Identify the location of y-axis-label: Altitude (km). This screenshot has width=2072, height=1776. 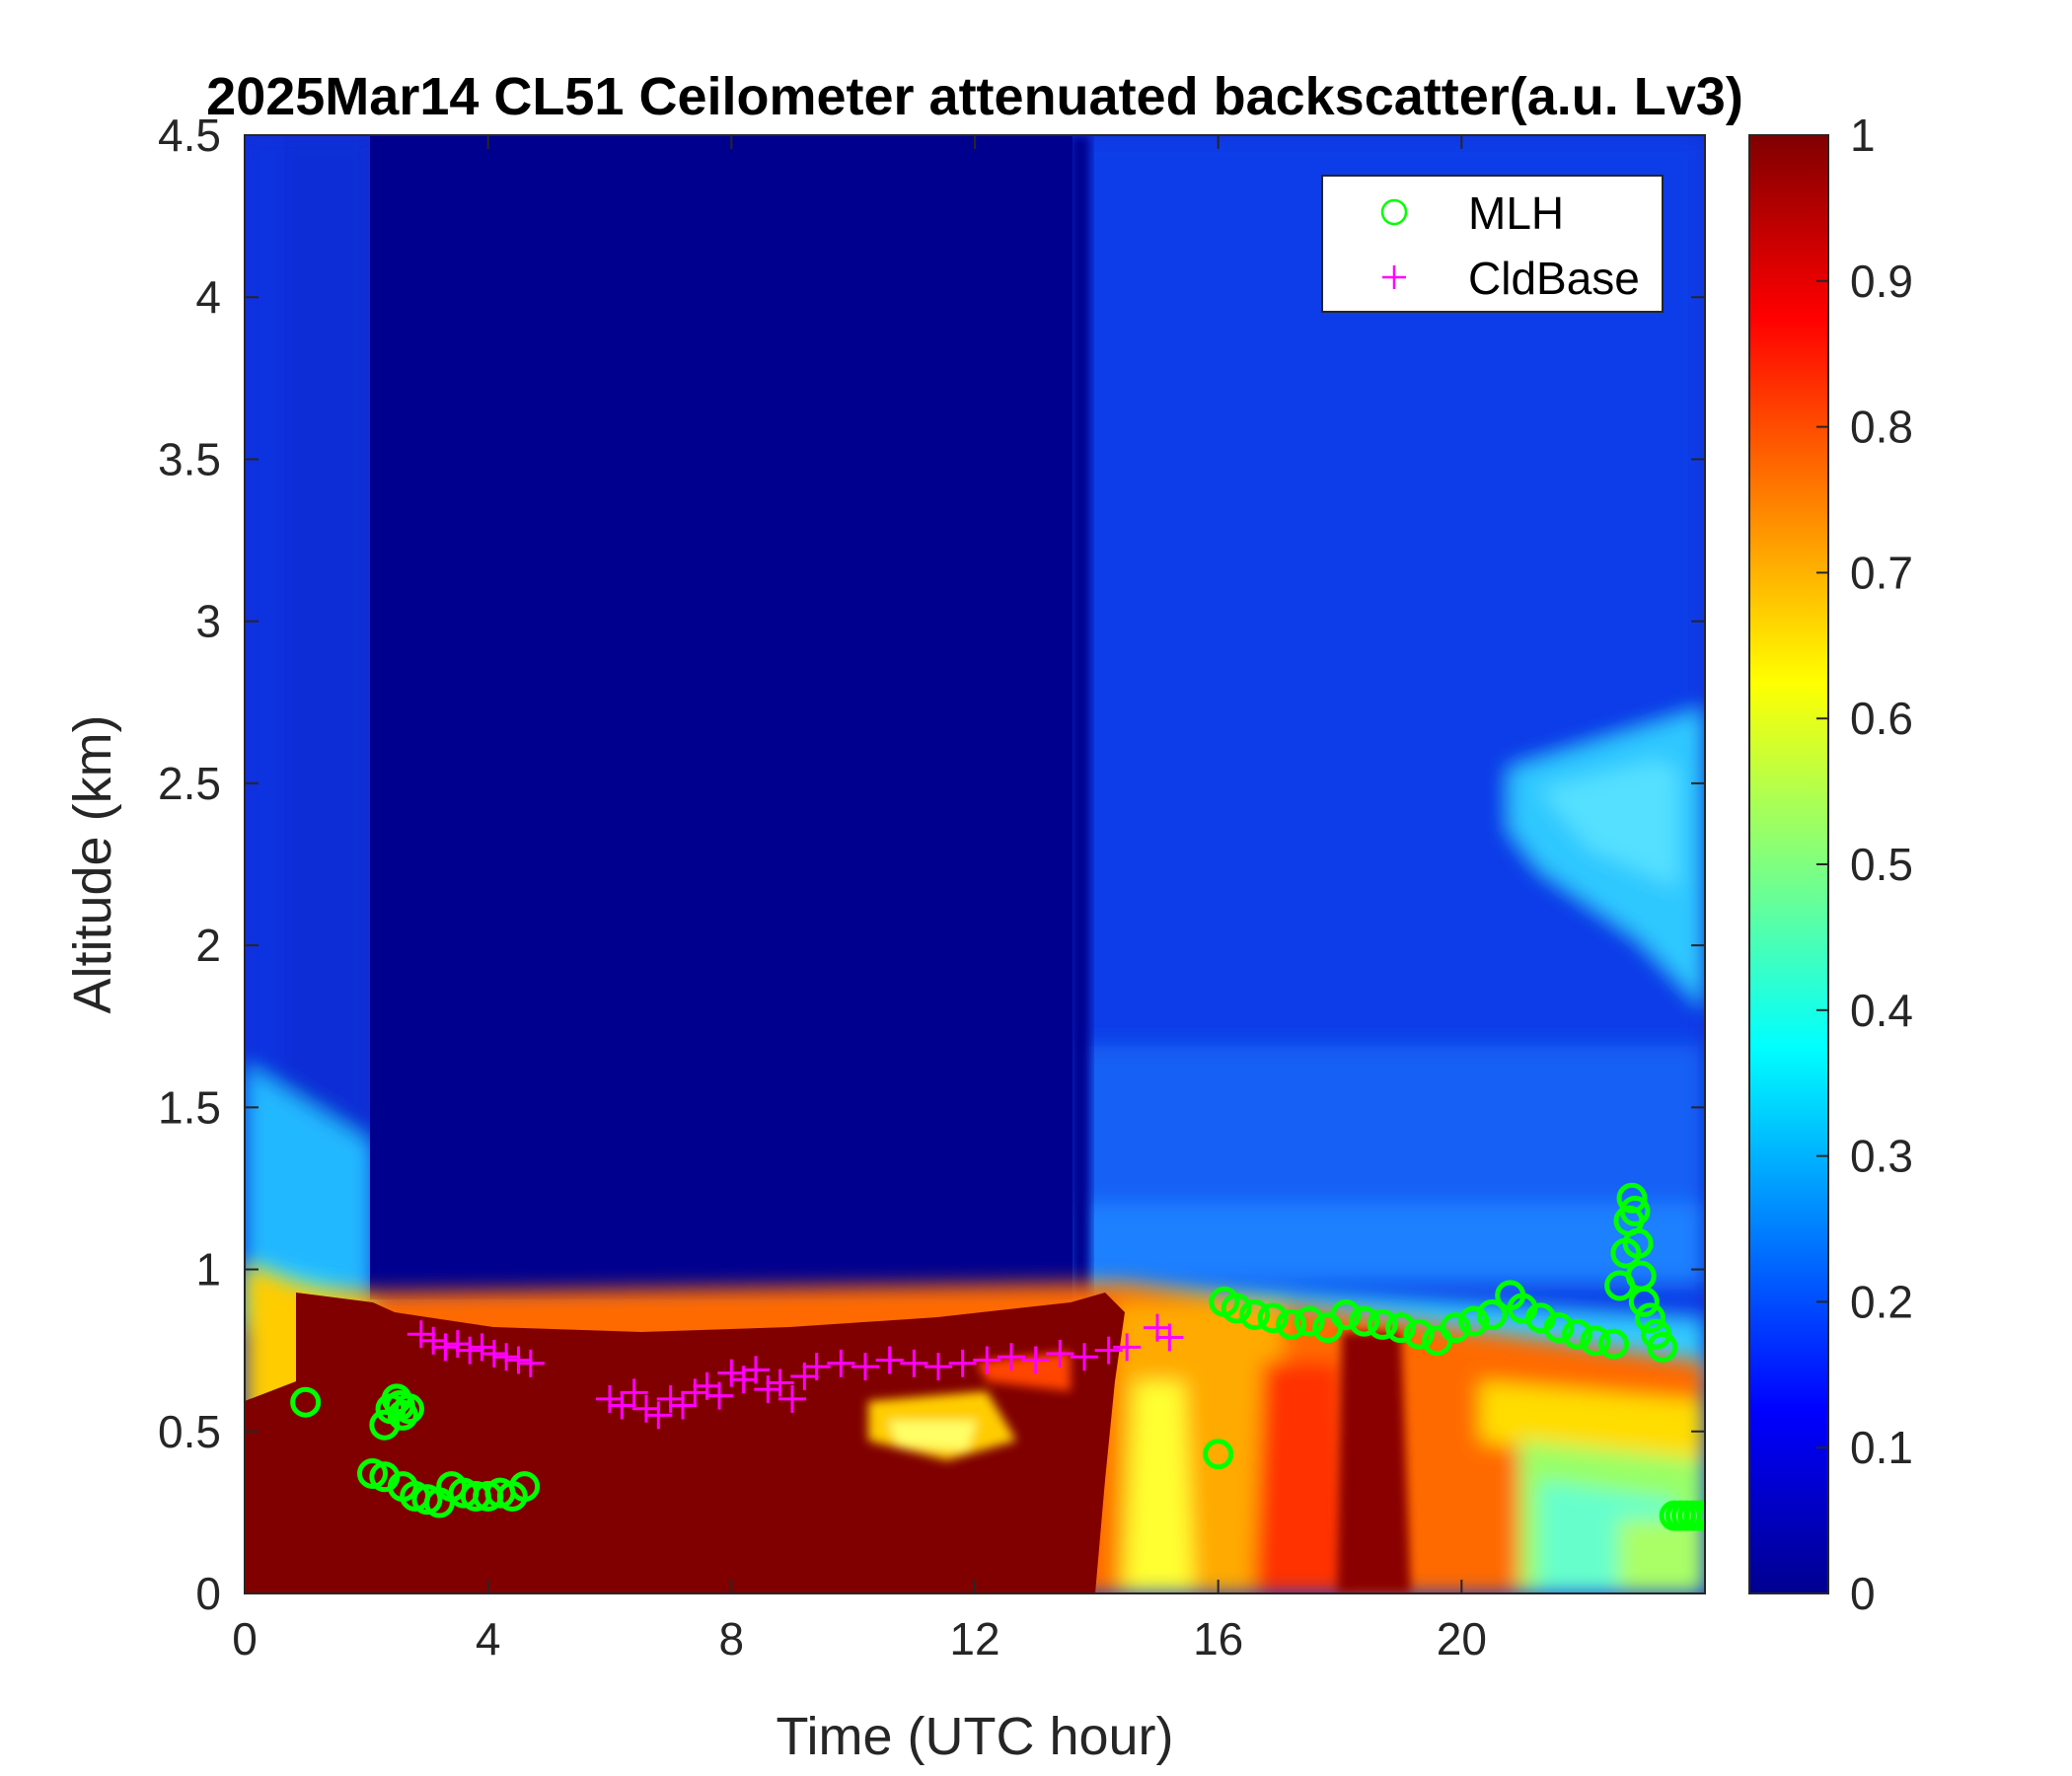
(93, 864).